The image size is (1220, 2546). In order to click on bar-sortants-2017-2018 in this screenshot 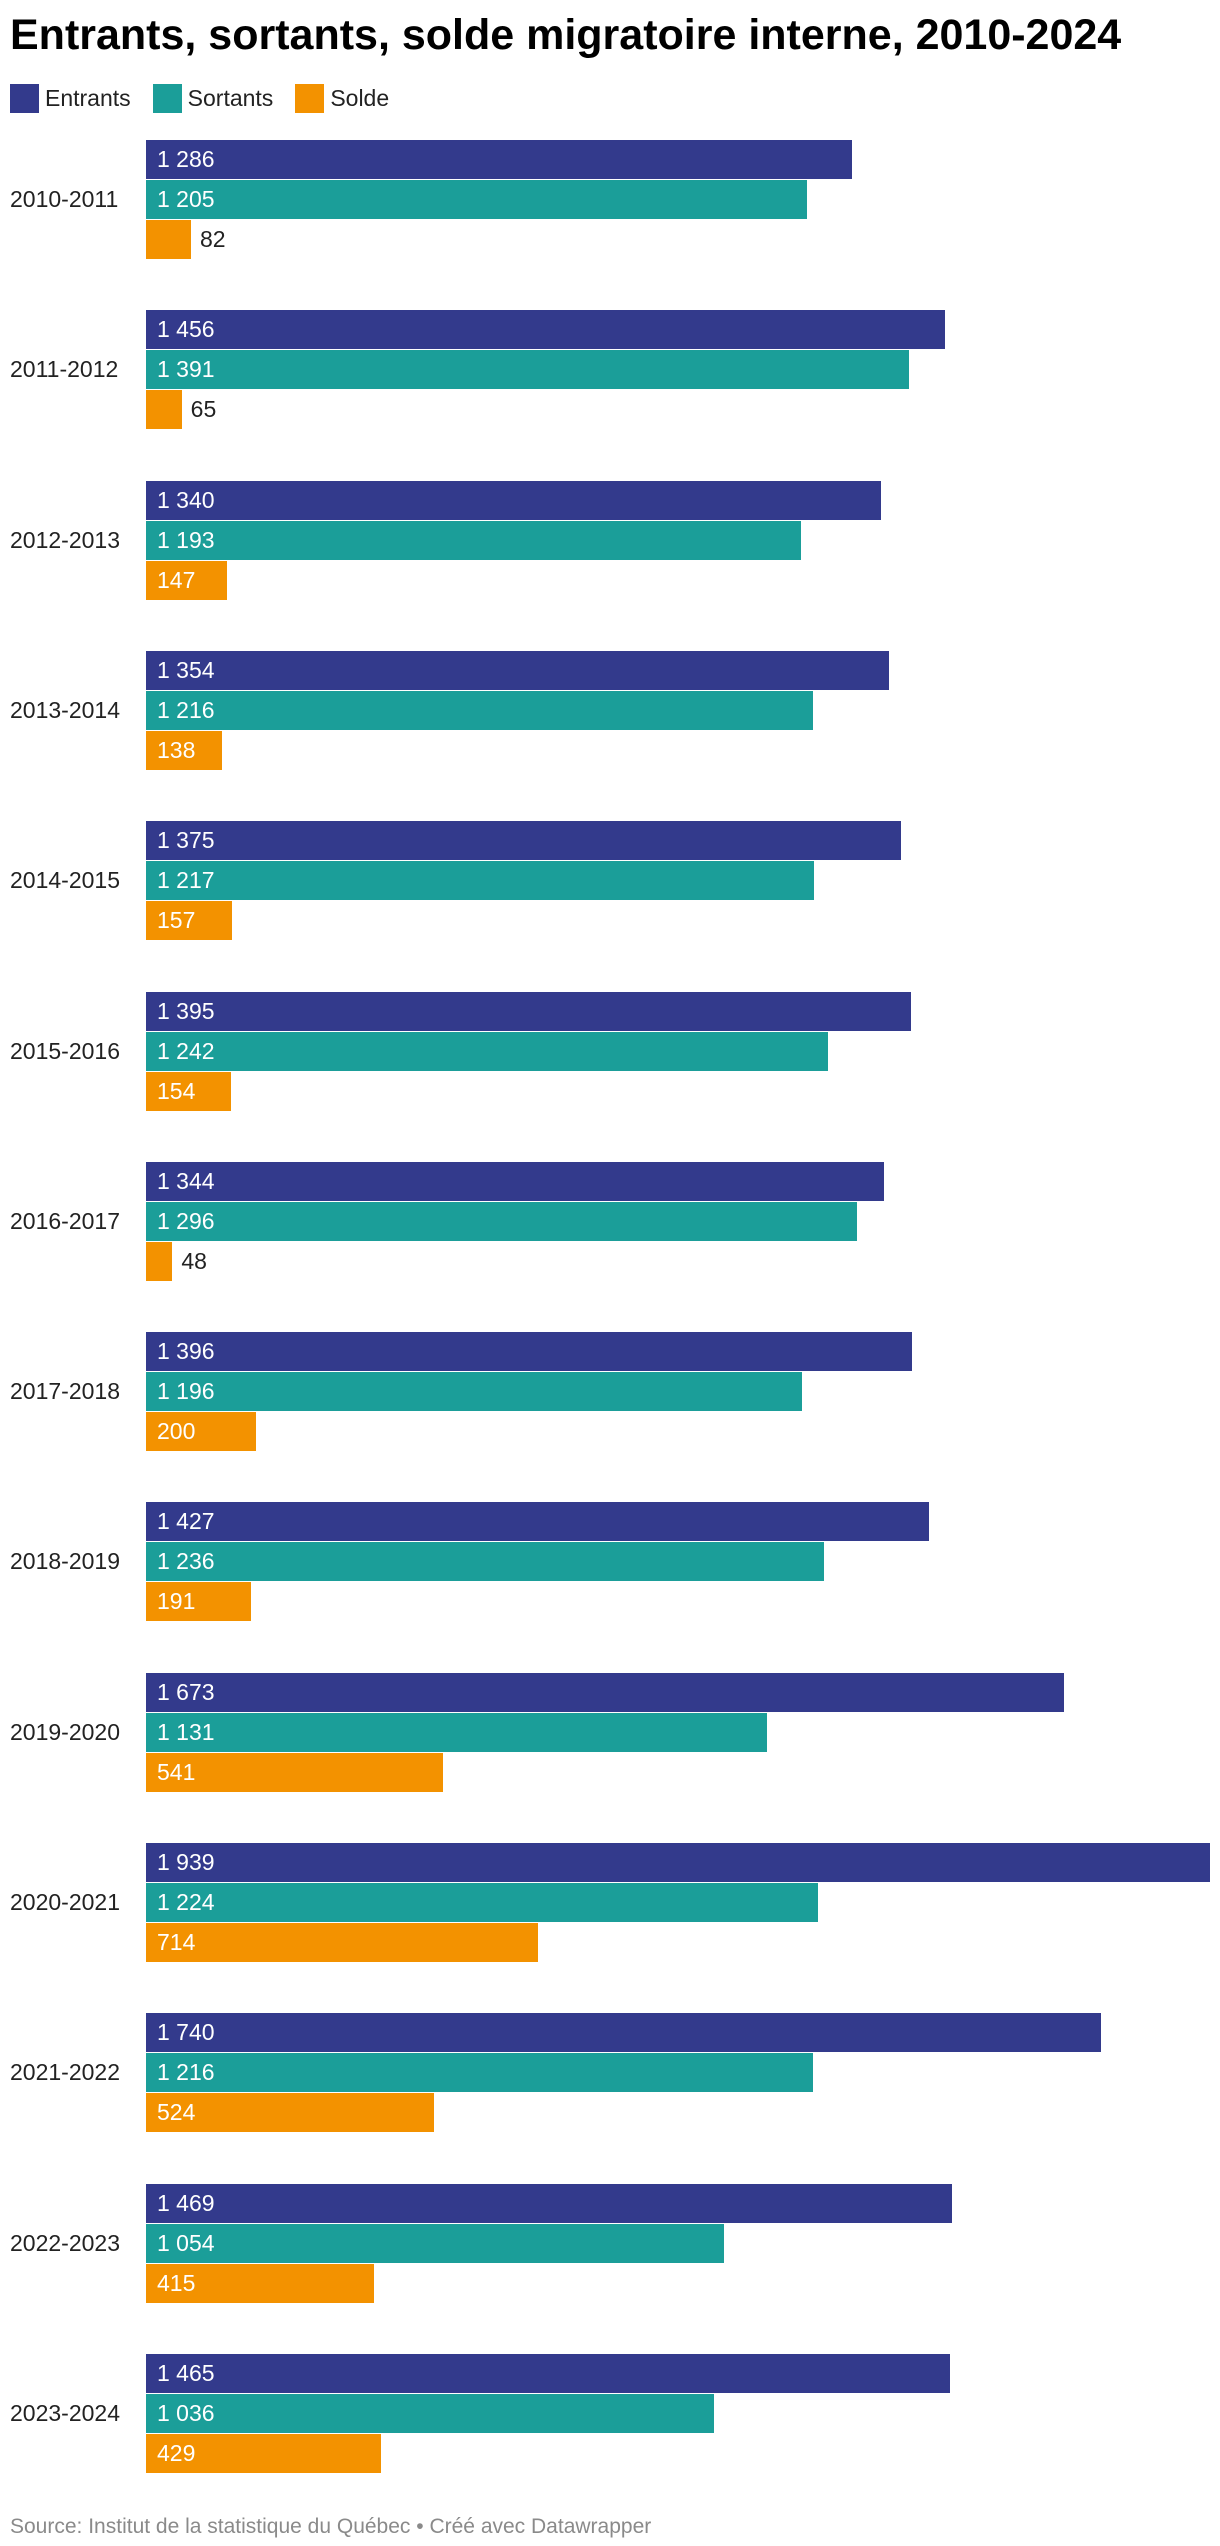, I will do `click(474, 1392)`.